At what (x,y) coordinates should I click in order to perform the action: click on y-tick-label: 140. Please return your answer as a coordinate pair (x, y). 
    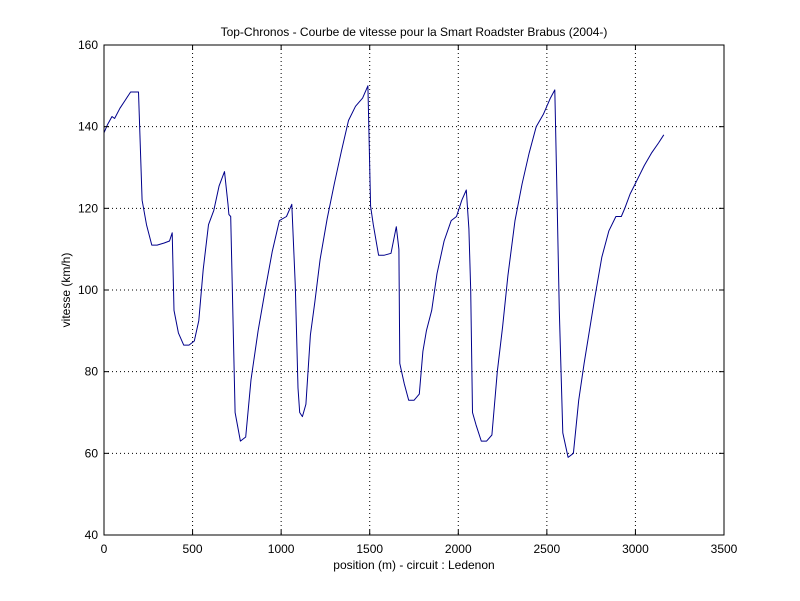
    Looking at the image, I should click on (88, 127).